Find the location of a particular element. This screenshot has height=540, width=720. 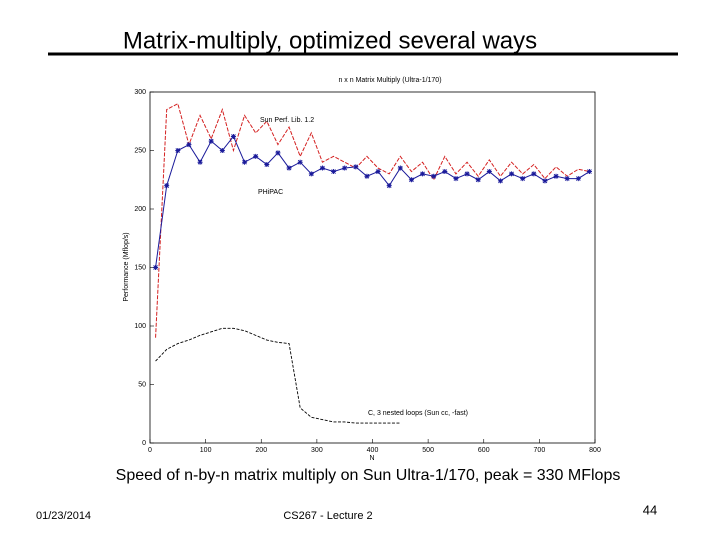

x-tick-label: 300 is located at coordinates (317, 450).